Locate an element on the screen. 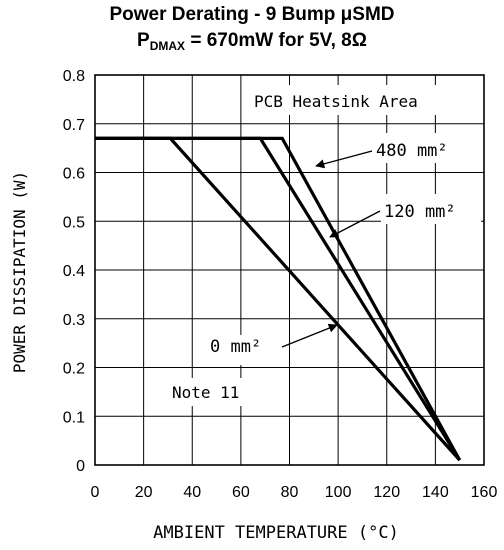 Image resolution: width=504 pixels, height=550 pixels. chart-title: Power Derating - 9 Bump μSMD is located at coordinates (252, 14).